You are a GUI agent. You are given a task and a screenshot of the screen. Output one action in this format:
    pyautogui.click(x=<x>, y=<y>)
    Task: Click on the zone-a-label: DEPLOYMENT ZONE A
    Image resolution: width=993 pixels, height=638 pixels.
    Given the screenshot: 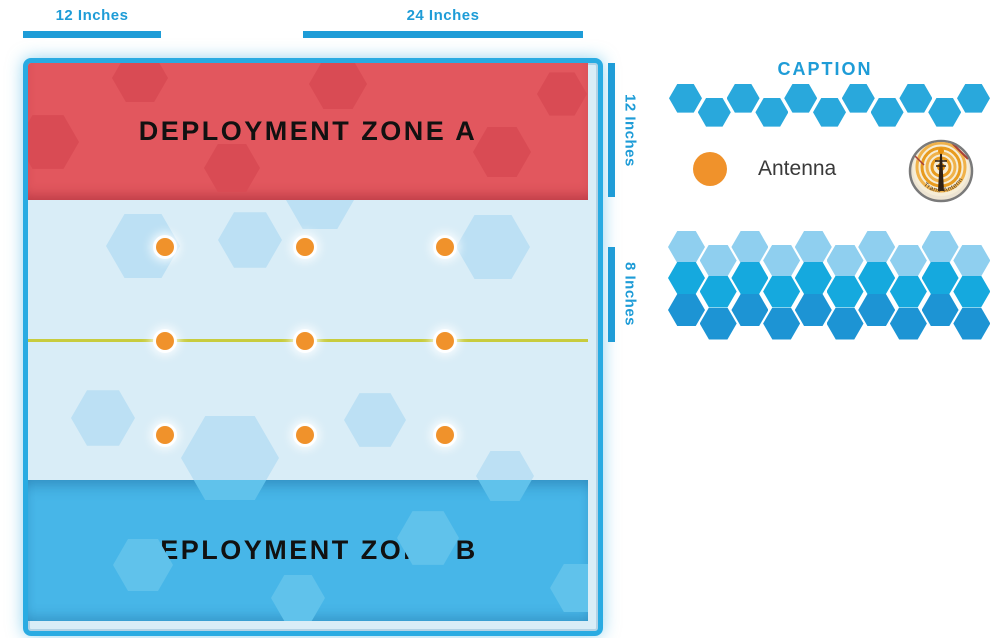 What is the action you would take?
    pyautogui.click(x=308, y=131)
    